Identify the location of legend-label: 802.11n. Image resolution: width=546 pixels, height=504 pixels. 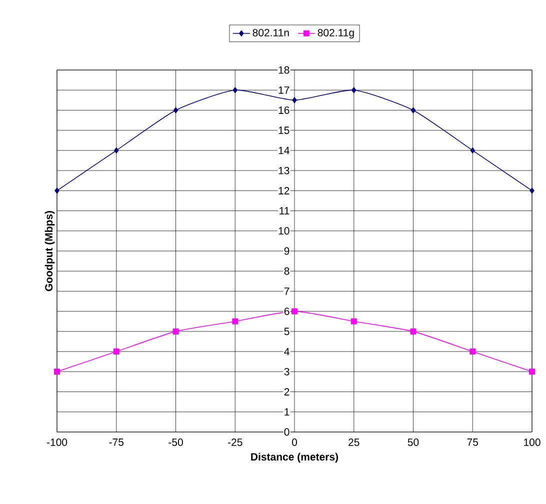
(270, 32).